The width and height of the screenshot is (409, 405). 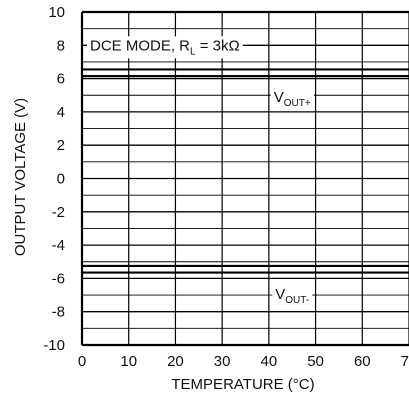 I want to click on series-label-vout-: VOUT-, so click(x=292, y=296).